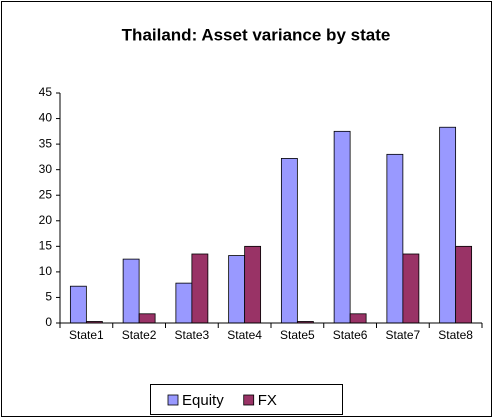 The height and width of the screenshot is (419, 494). Describe the element at coordinates (46, 143) in the screenshot. I see `y-tick-label: 35` at that location.